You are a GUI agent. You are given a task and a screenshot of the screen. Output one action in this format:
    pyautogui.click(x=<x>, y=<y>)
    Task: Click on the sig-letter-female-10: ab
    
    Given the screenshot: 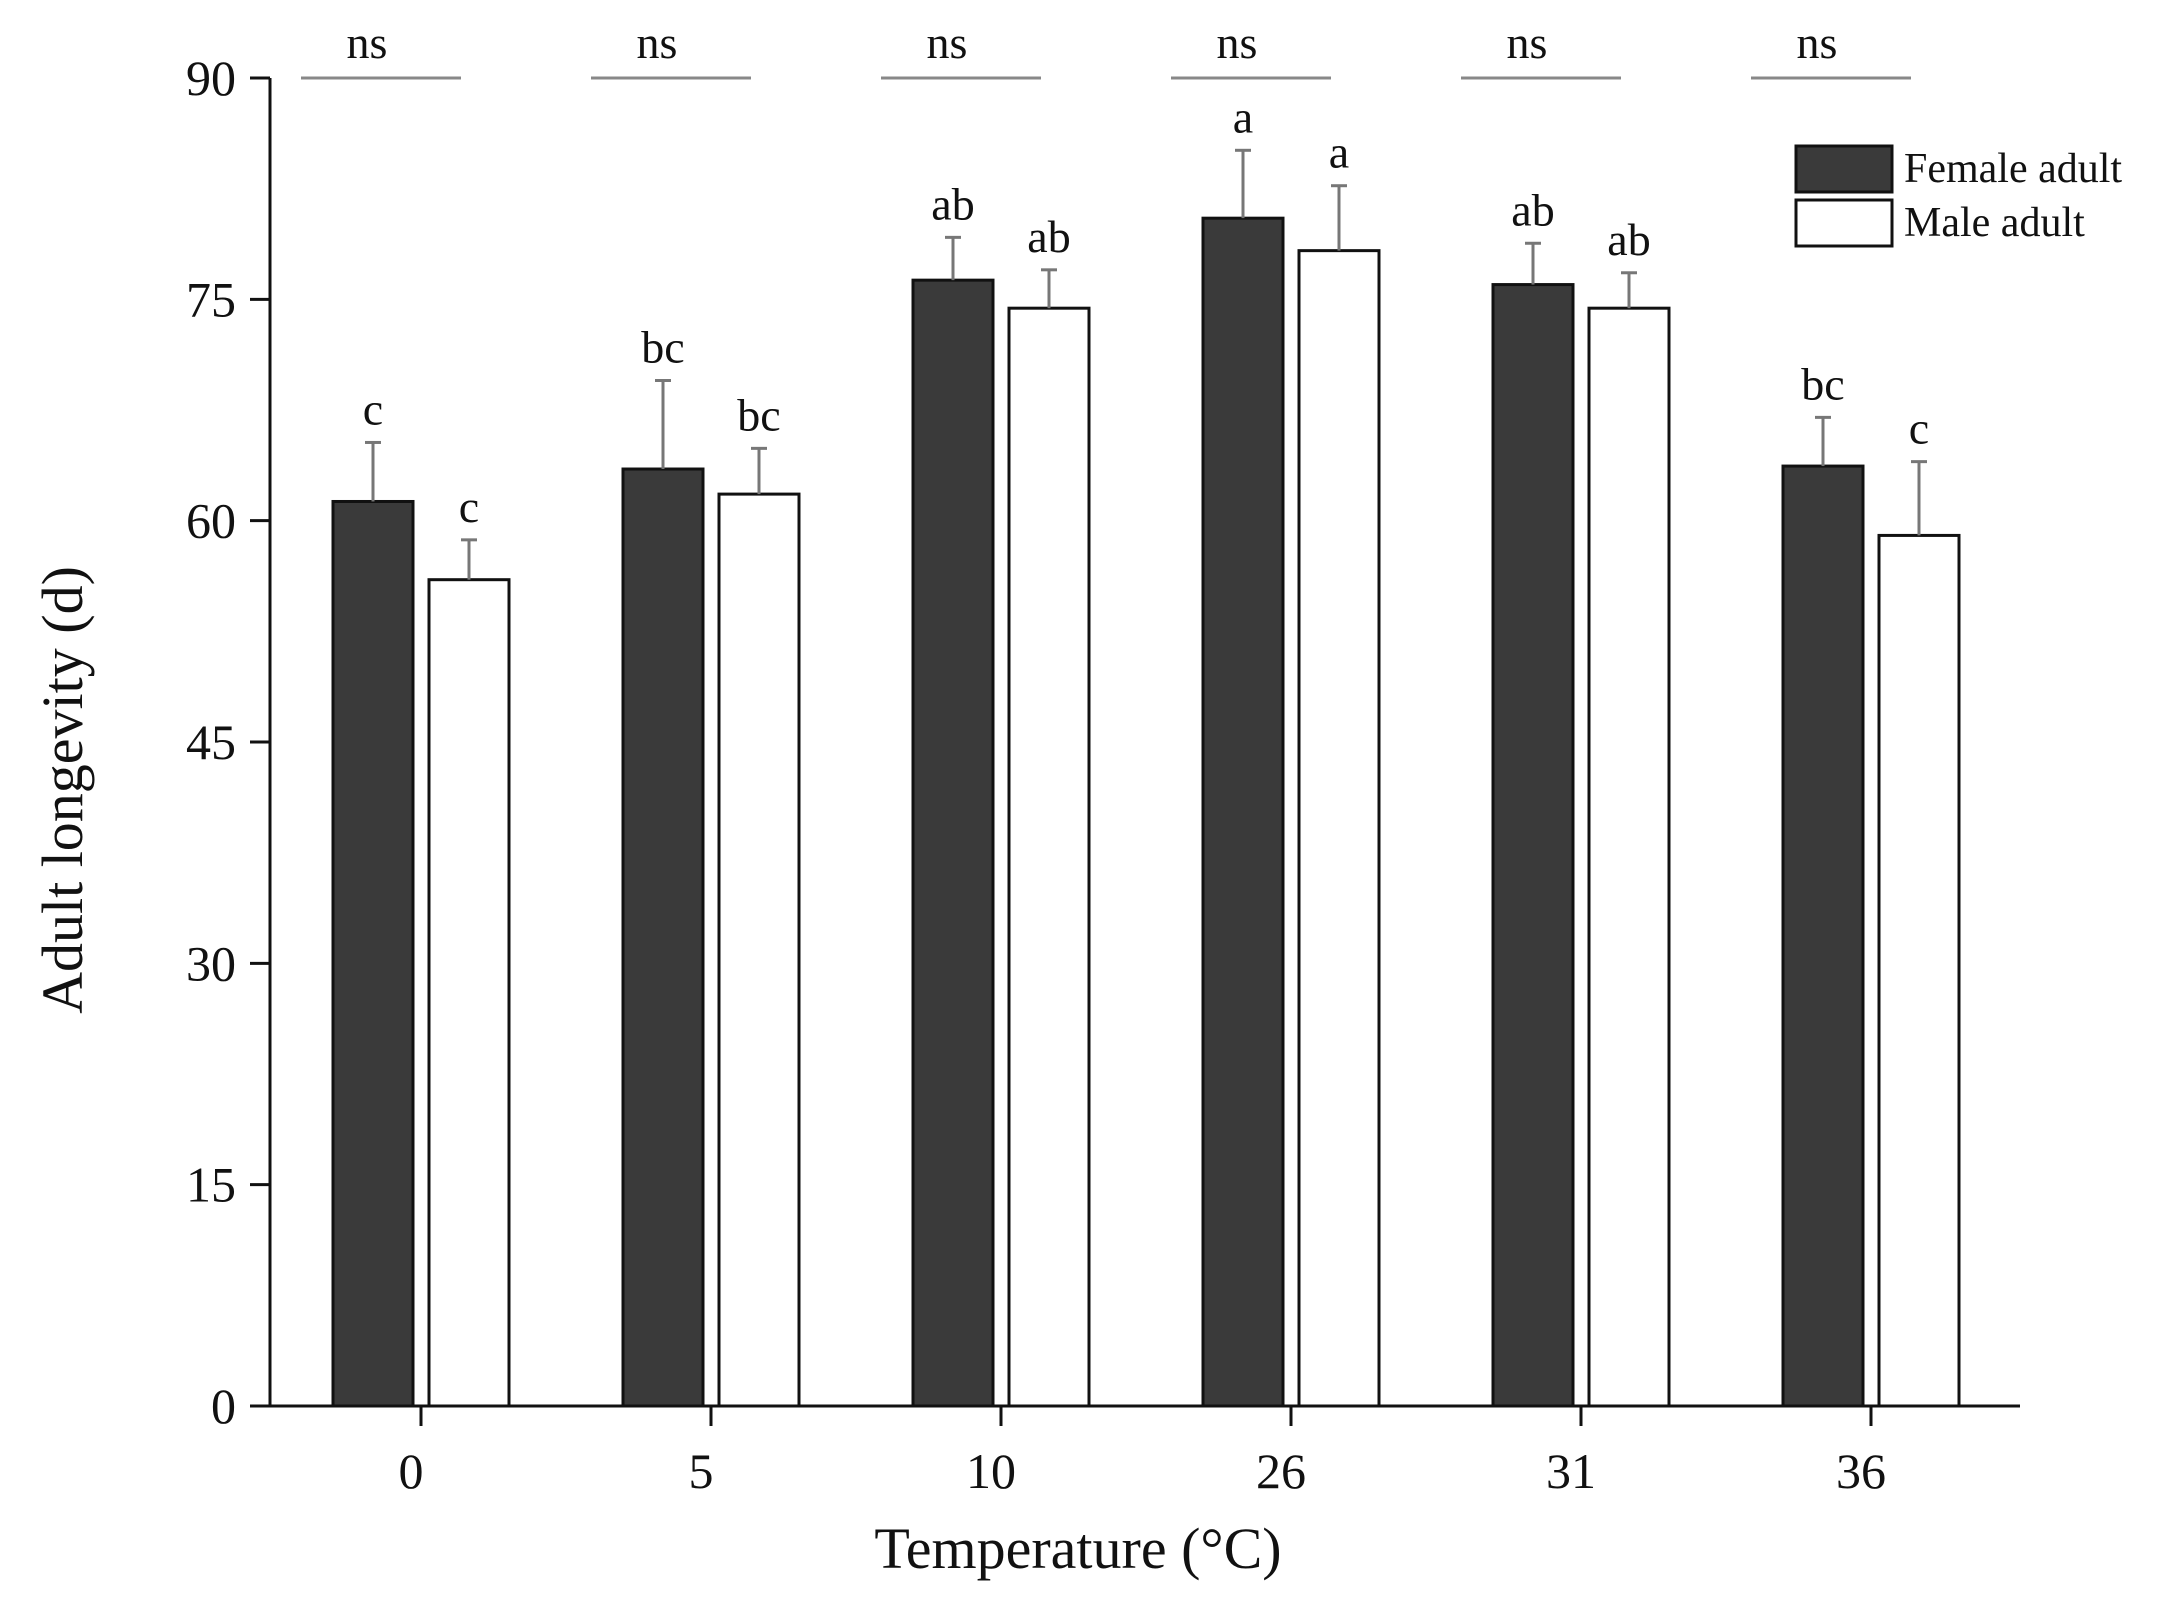 What is the action you would take?
    pyautogui.click(x=952, y=203)
    